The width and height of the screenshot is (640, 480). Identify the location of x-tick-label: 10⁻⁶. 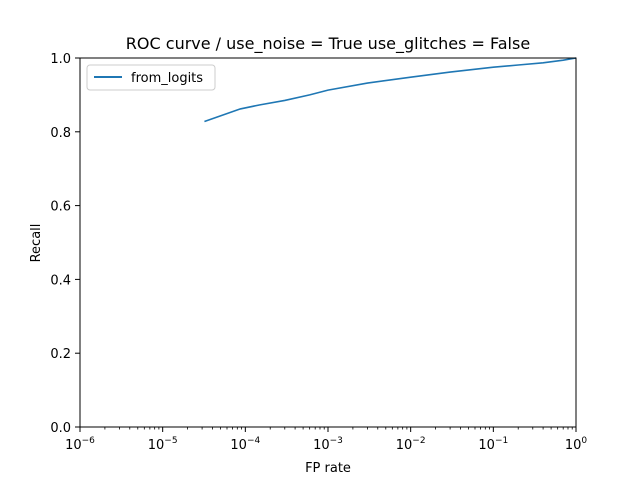
(80, 444).